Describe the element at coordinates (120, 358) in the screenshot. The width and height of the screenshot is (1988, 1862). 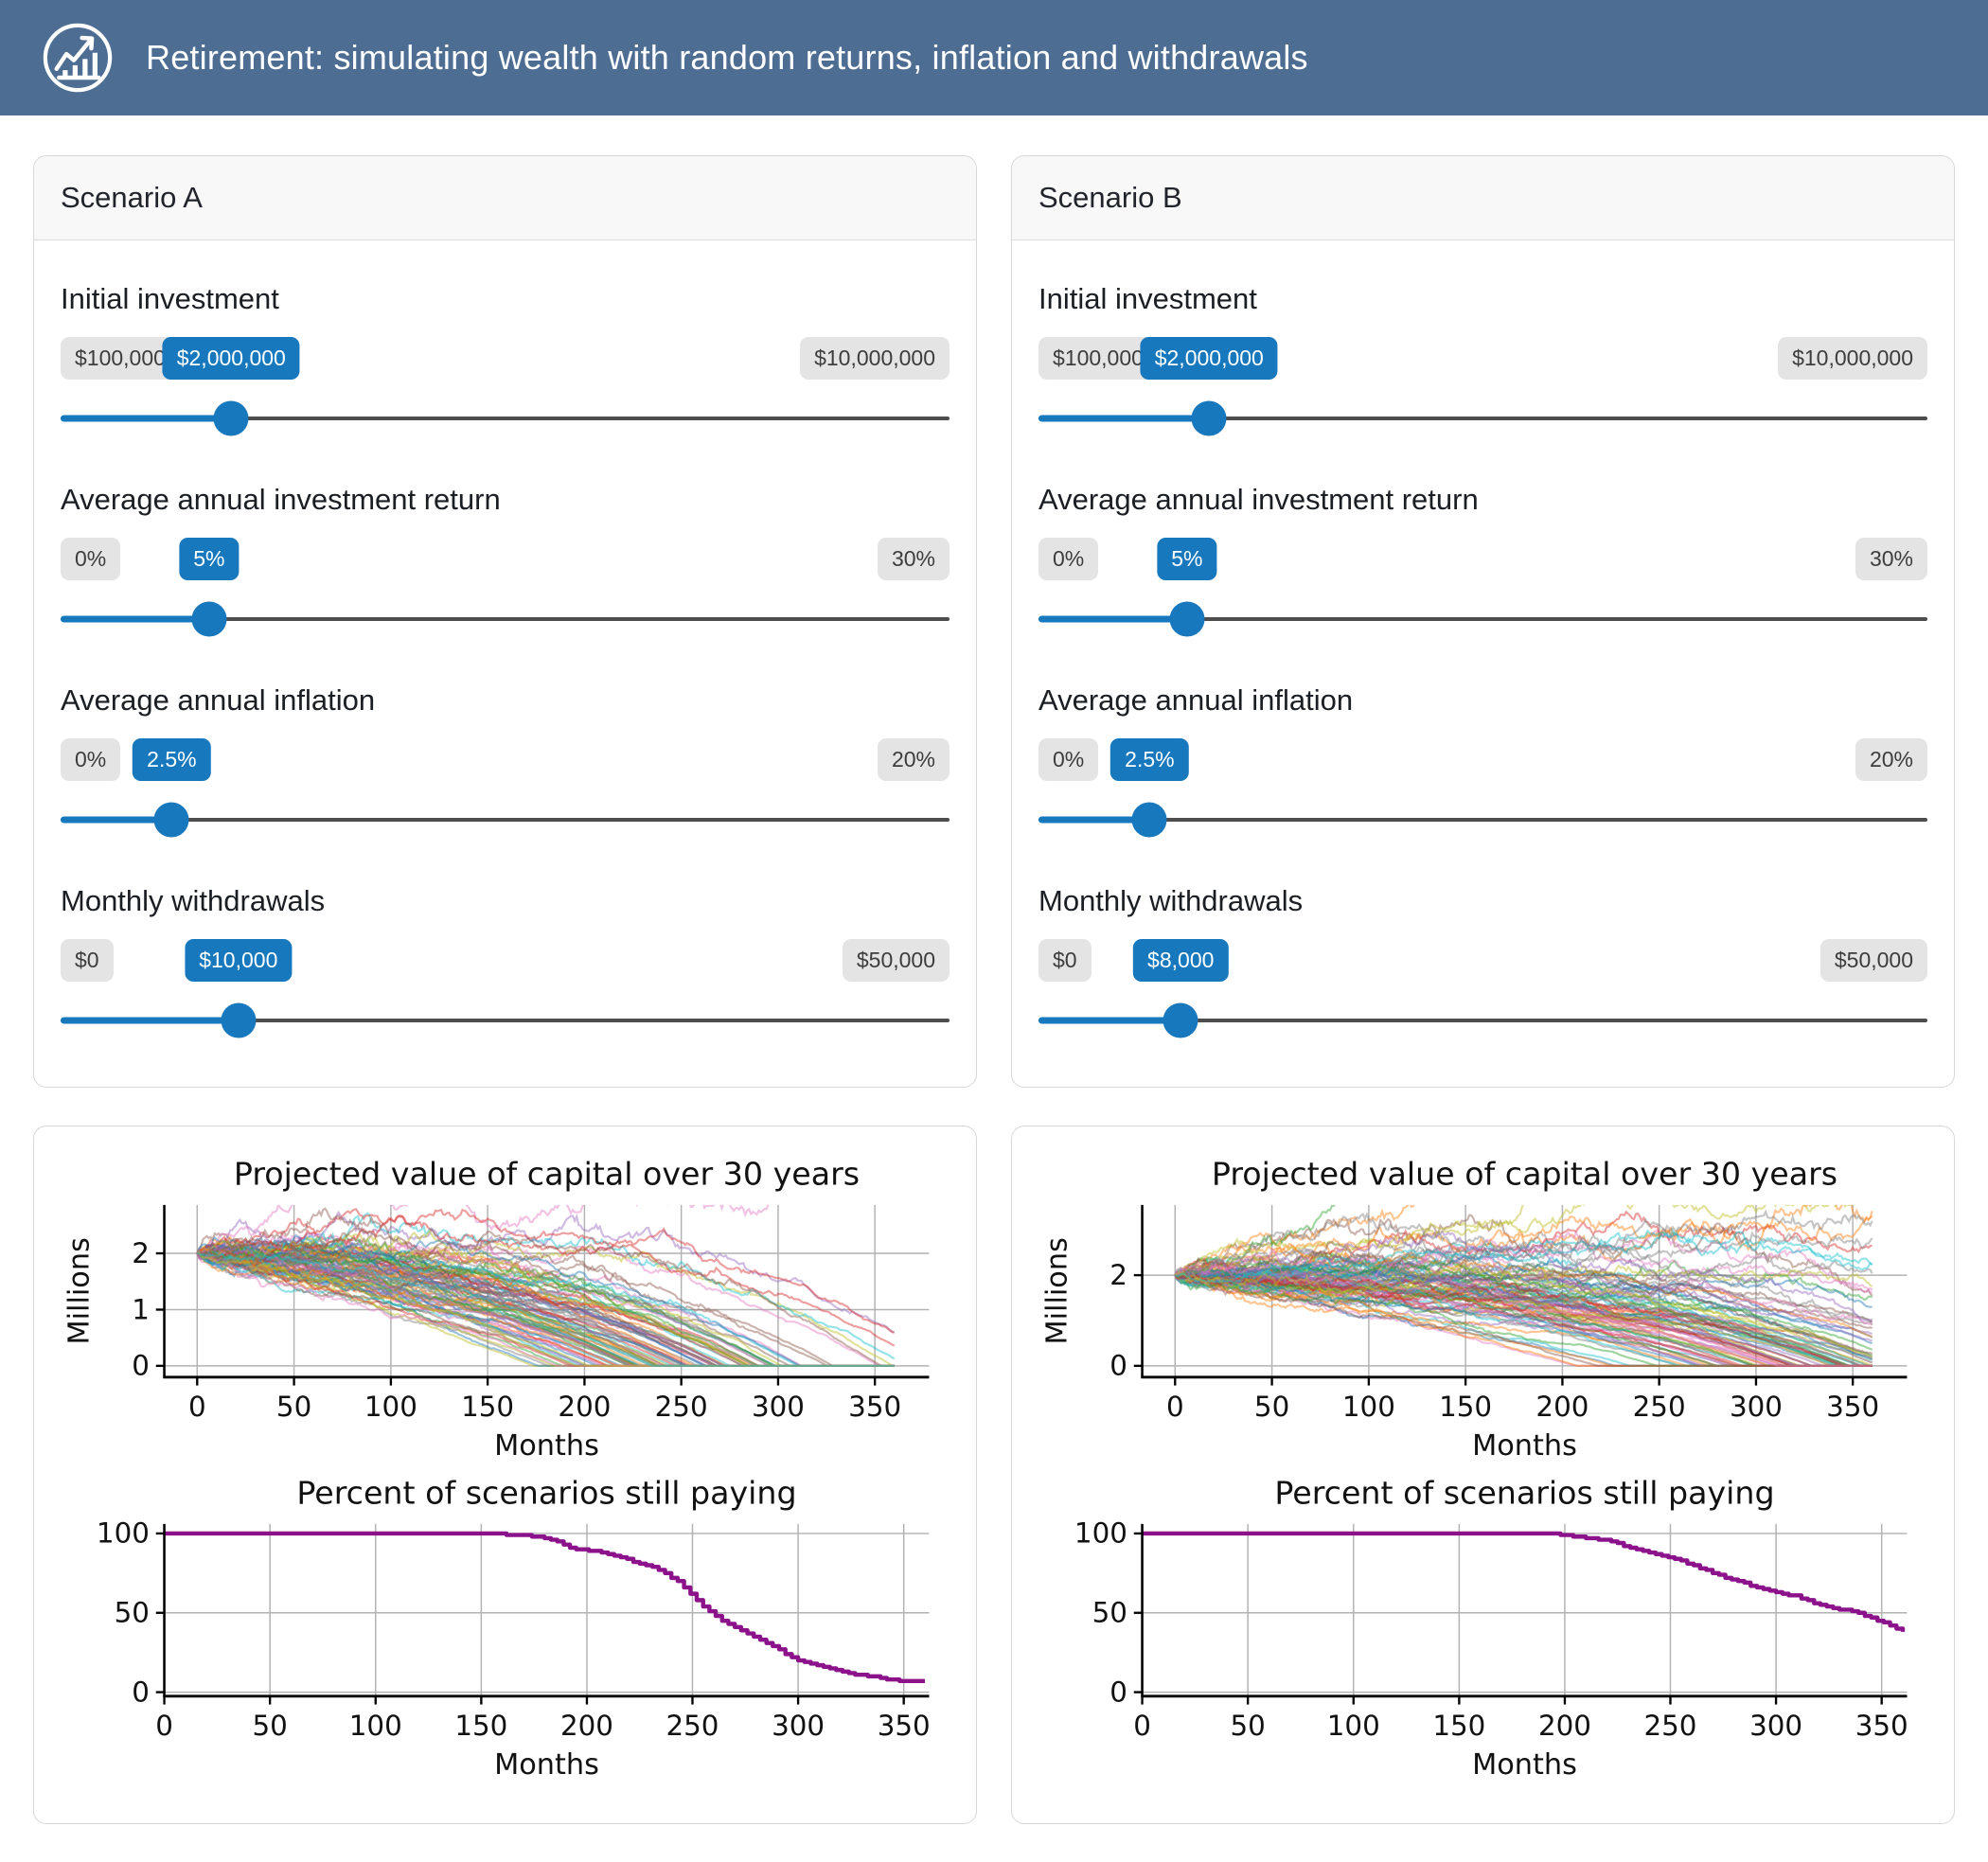
I see `slider-min-label: $100,000` at that location.